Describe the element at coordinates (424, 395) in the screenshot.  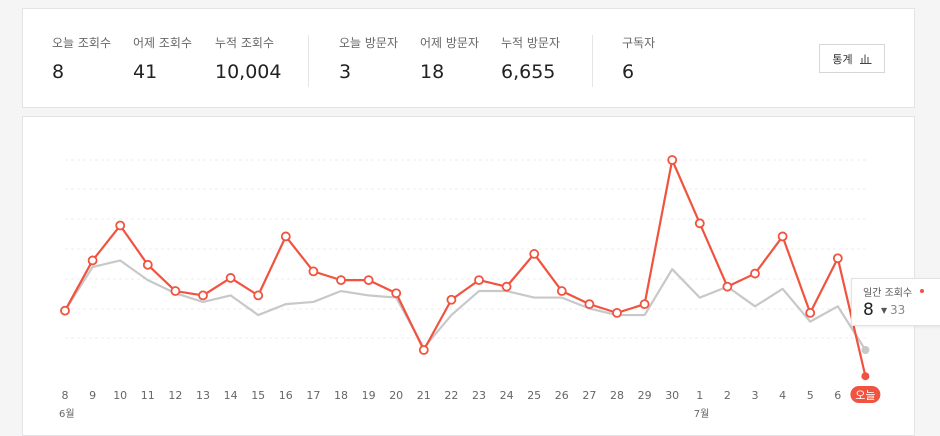
I see `x-tick-label: 21` at that location.